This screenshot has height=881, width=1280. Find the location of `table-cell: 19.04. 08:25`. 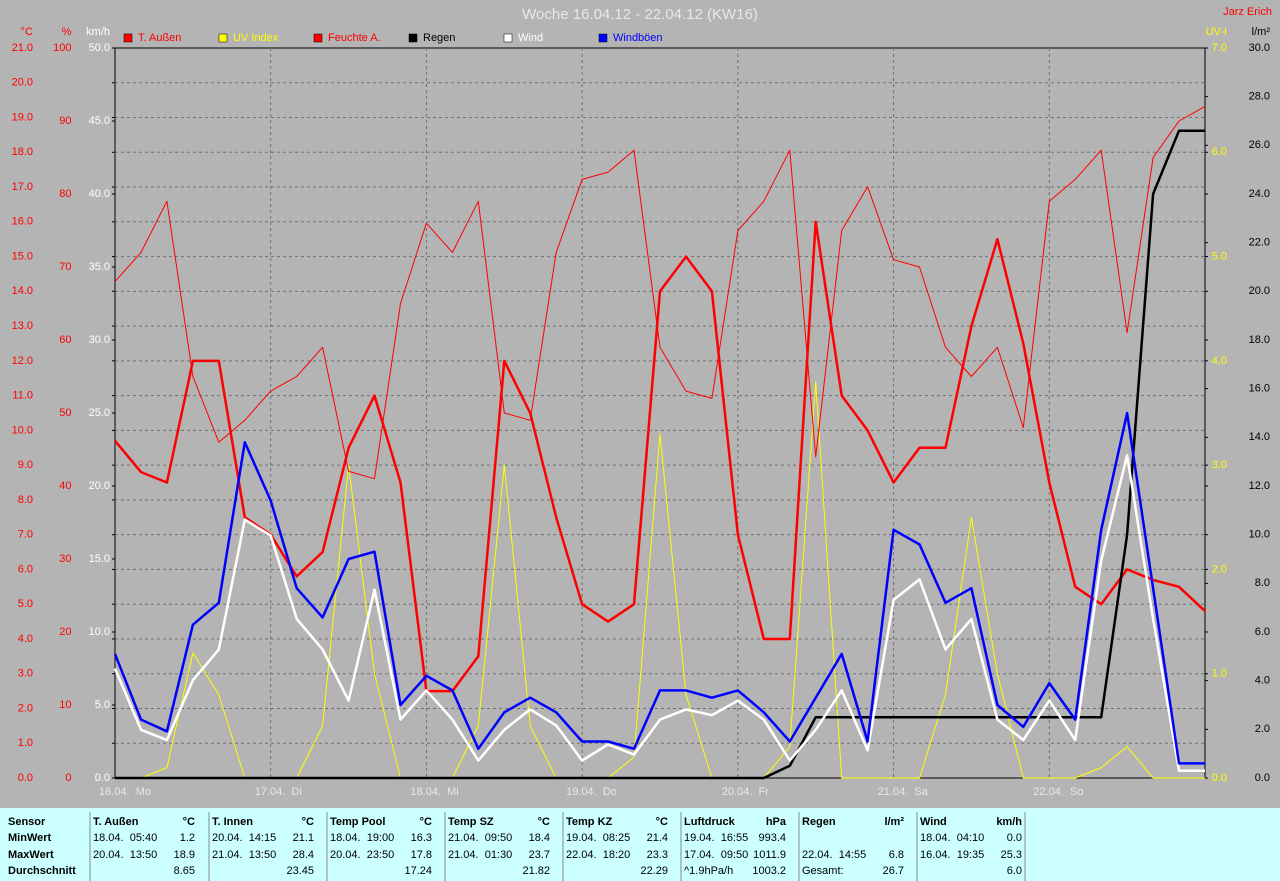

table-cell: 19.04. 08:25 is located at coordinates (598, 838).